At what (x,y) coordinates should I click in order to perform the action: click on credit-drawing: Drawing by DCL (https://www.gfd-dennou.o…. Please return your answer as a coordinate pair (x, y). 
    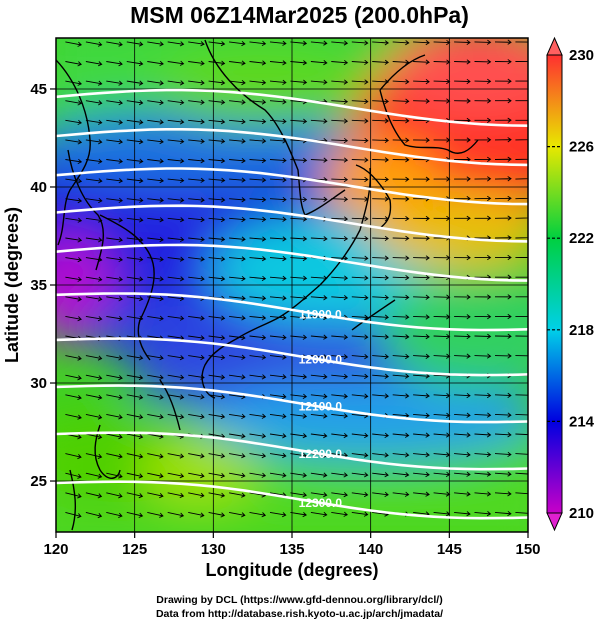
    Looking at the image, I should click on (299, 600).